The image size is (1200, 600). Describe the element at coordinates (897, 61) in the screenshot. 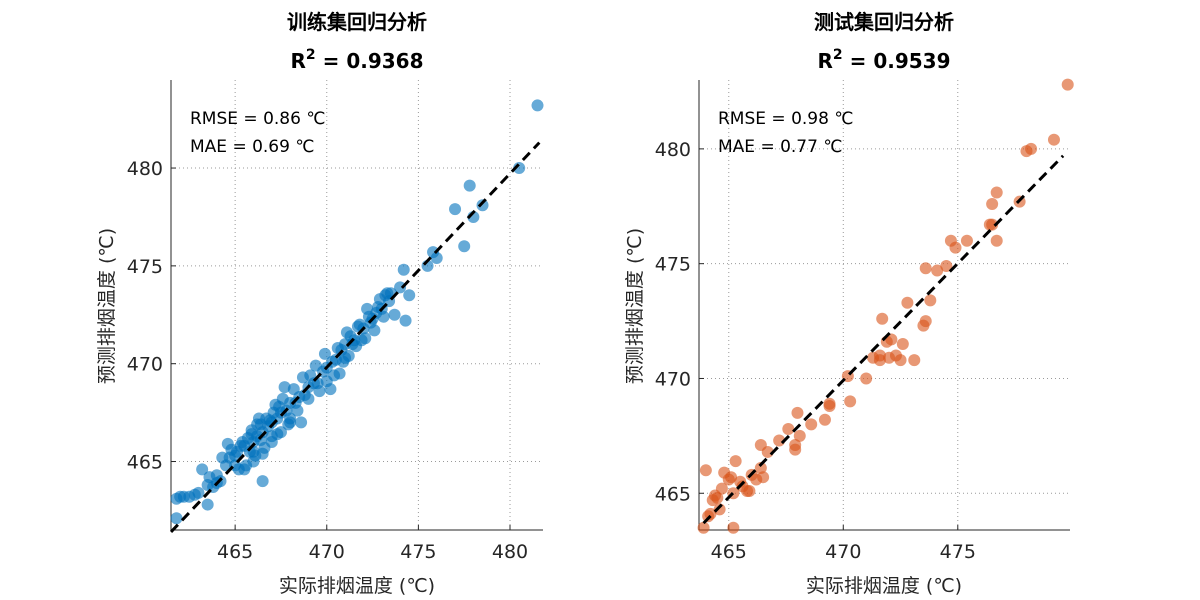

I see `test-r2-value: = 0.9539` at that location.